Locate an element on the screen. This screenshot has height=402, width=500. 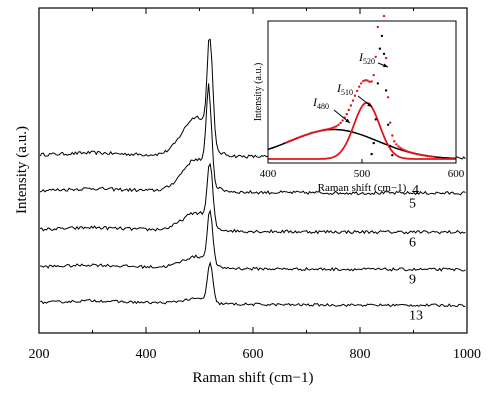
main-x-tick-label: 200 is located at coordinates (39, 354).